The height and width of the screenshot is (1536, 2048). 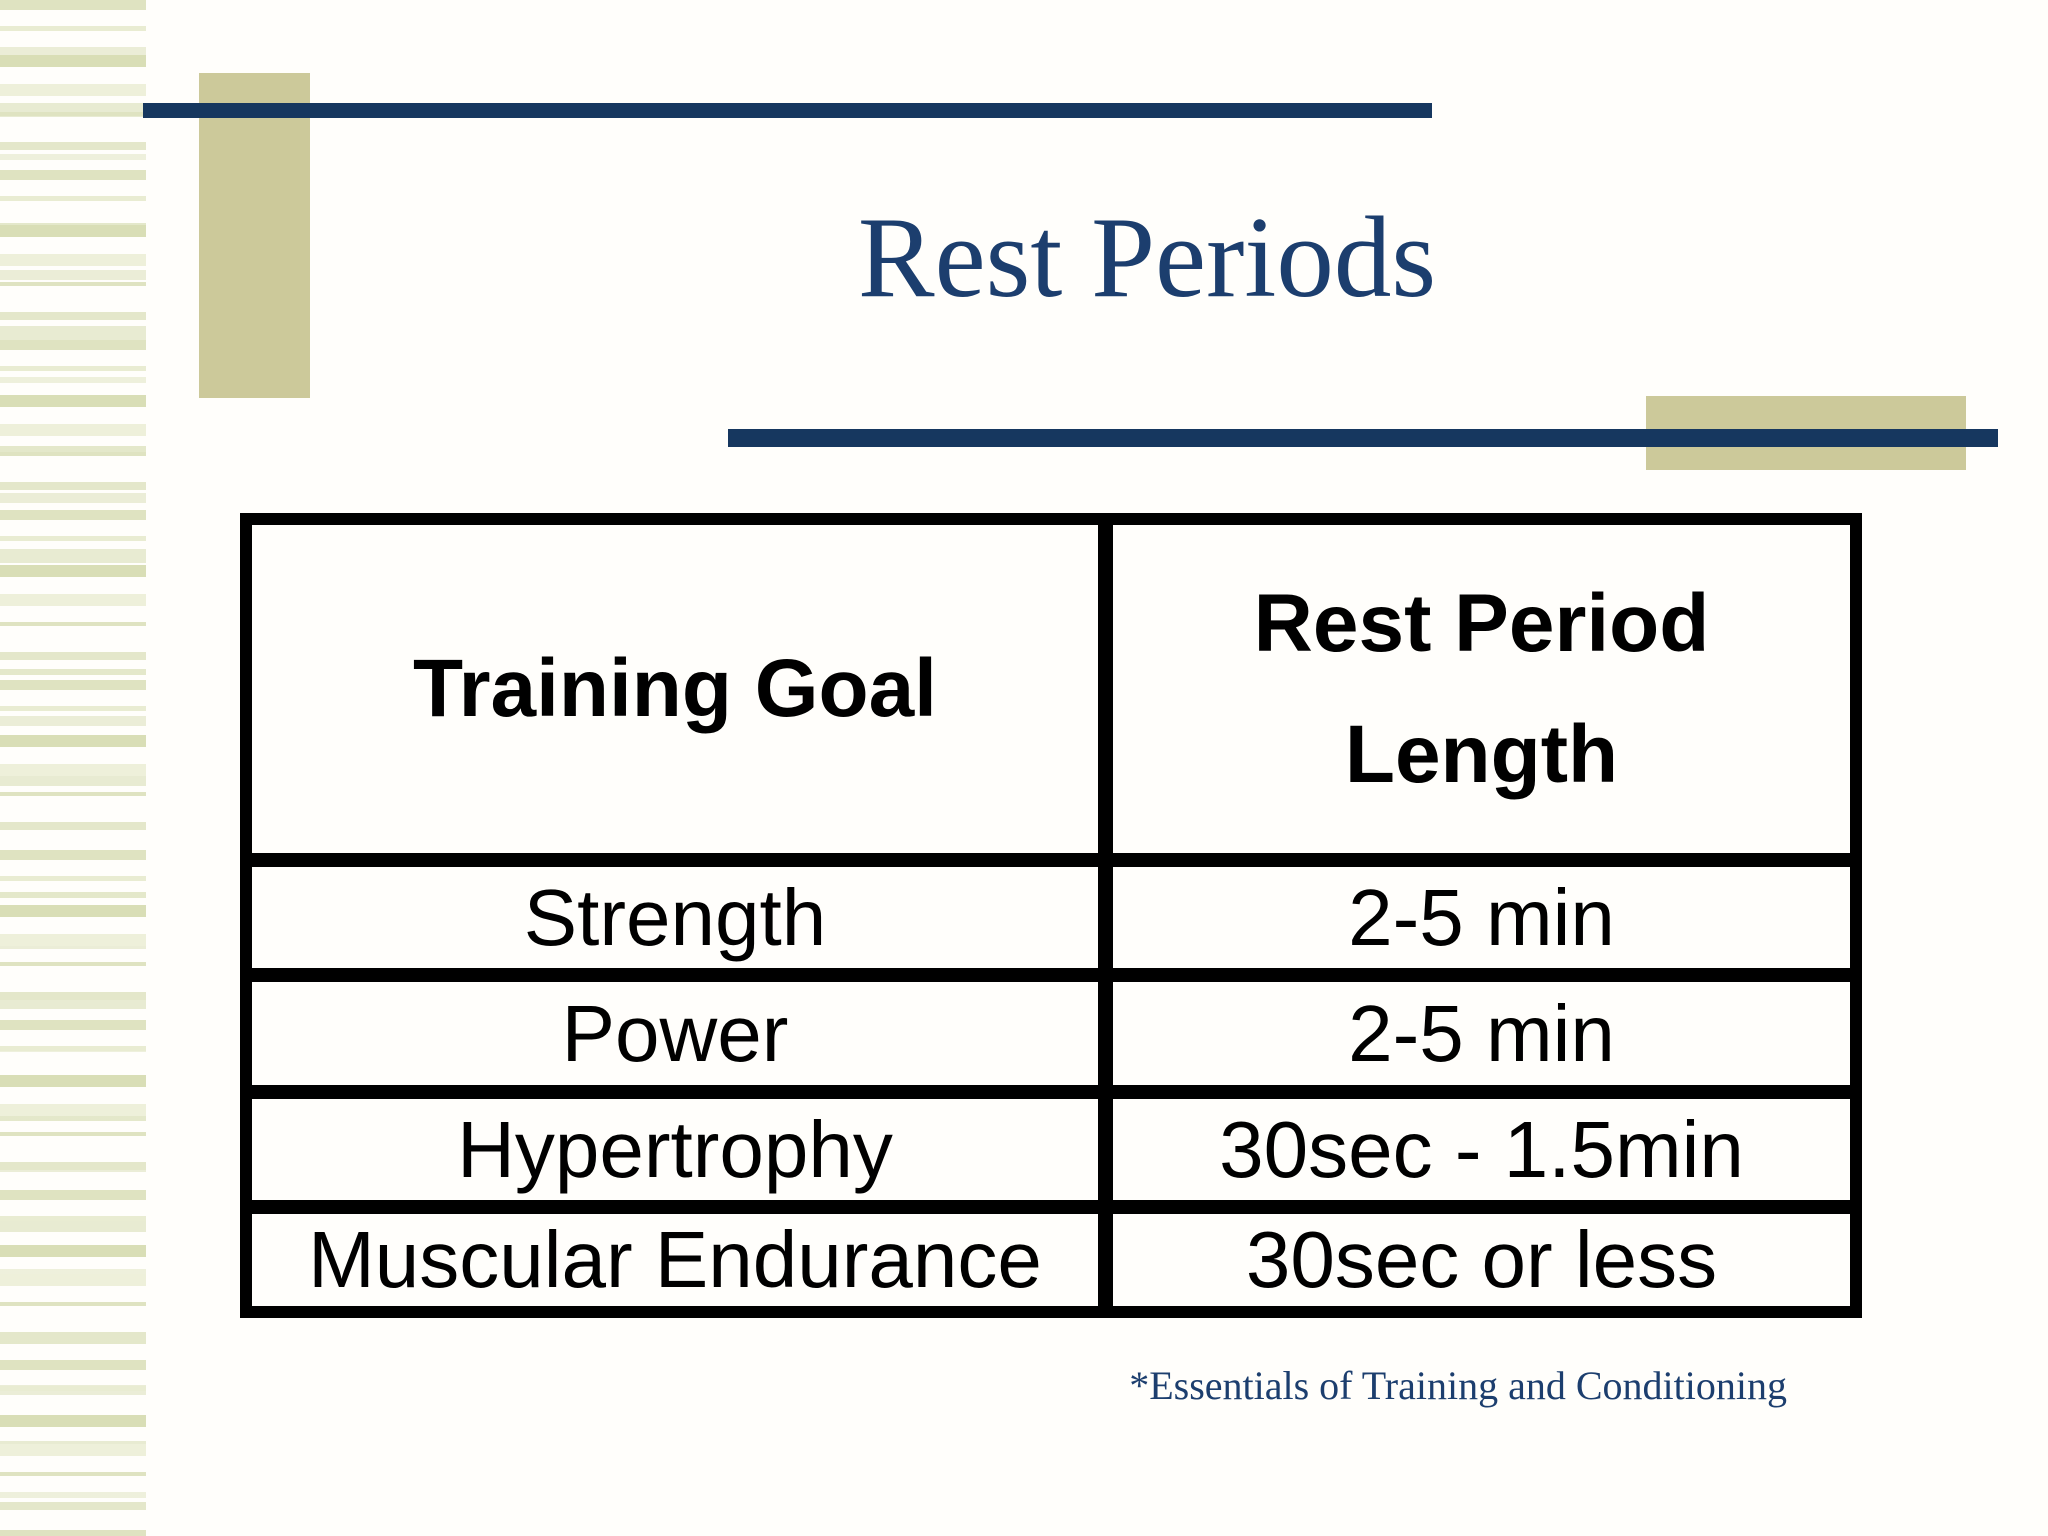 I want to click on accent-block-top-left, so click(x=254, y=235).